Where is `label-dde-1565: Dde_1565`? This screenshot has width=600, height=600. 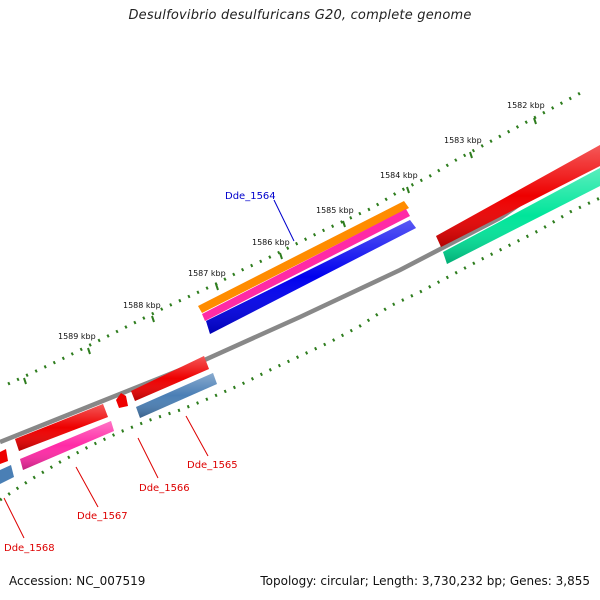
label-dde-1565: Dde_1565 is located at coordinates (212, 465).